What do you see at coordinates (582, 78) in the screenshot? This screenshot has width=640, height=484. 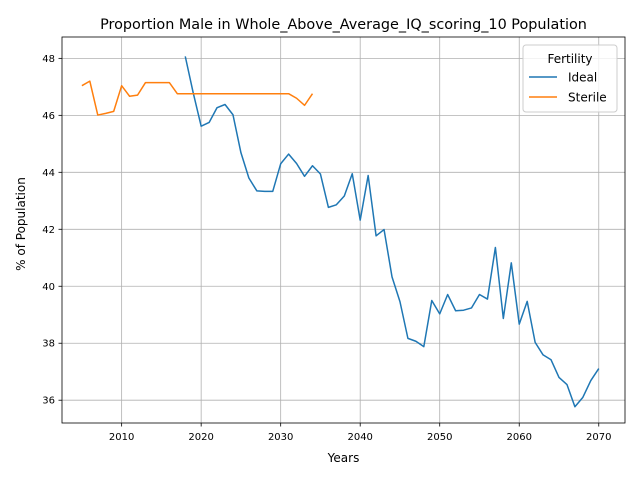 I see `legend-label-ideal: Ideal` at bounding box center [582, 78].